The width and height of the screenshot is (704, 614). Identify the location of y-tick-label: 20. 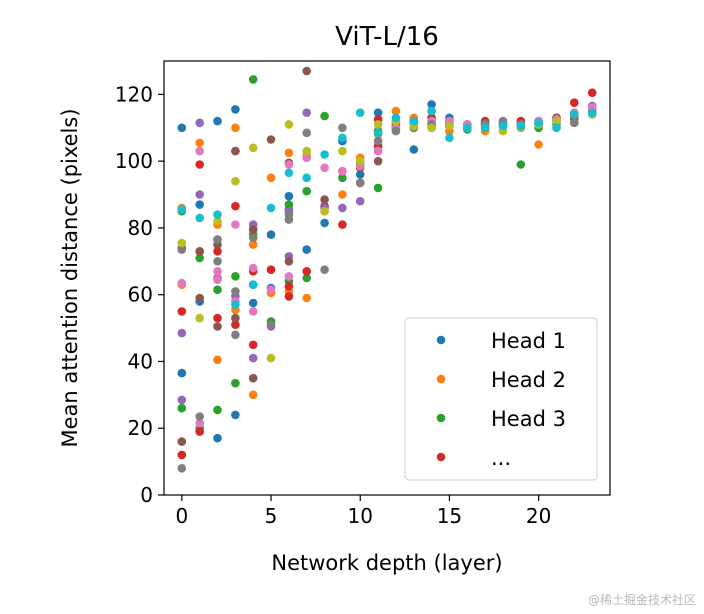
(140, 428).